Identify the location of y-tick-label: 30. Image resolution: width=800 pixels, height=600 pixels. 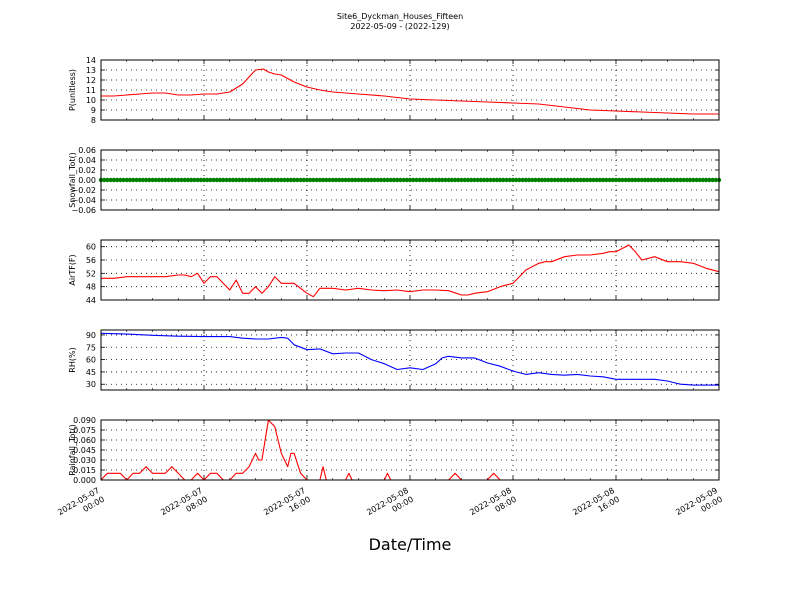
(91, 384).